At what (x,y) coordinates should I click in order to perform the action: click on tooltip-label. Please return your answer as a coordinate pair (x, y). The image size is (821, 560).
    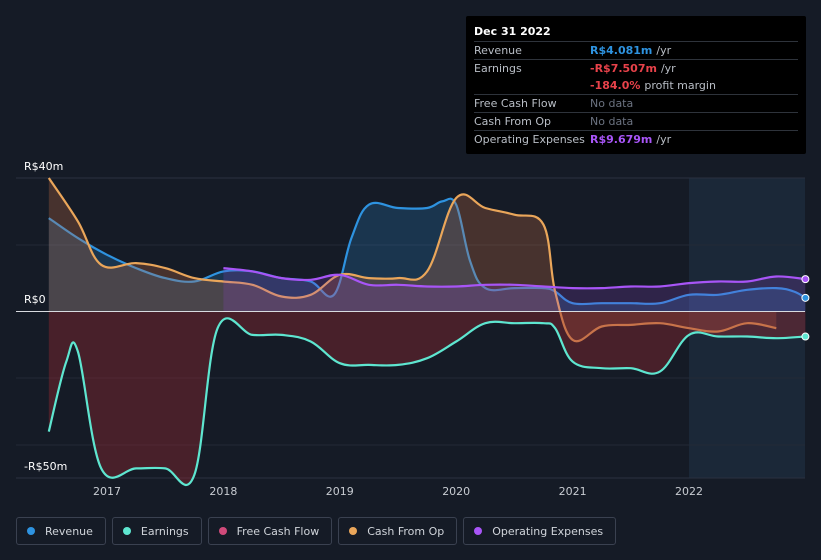
    Looking at the image, I should click on (532, 85).